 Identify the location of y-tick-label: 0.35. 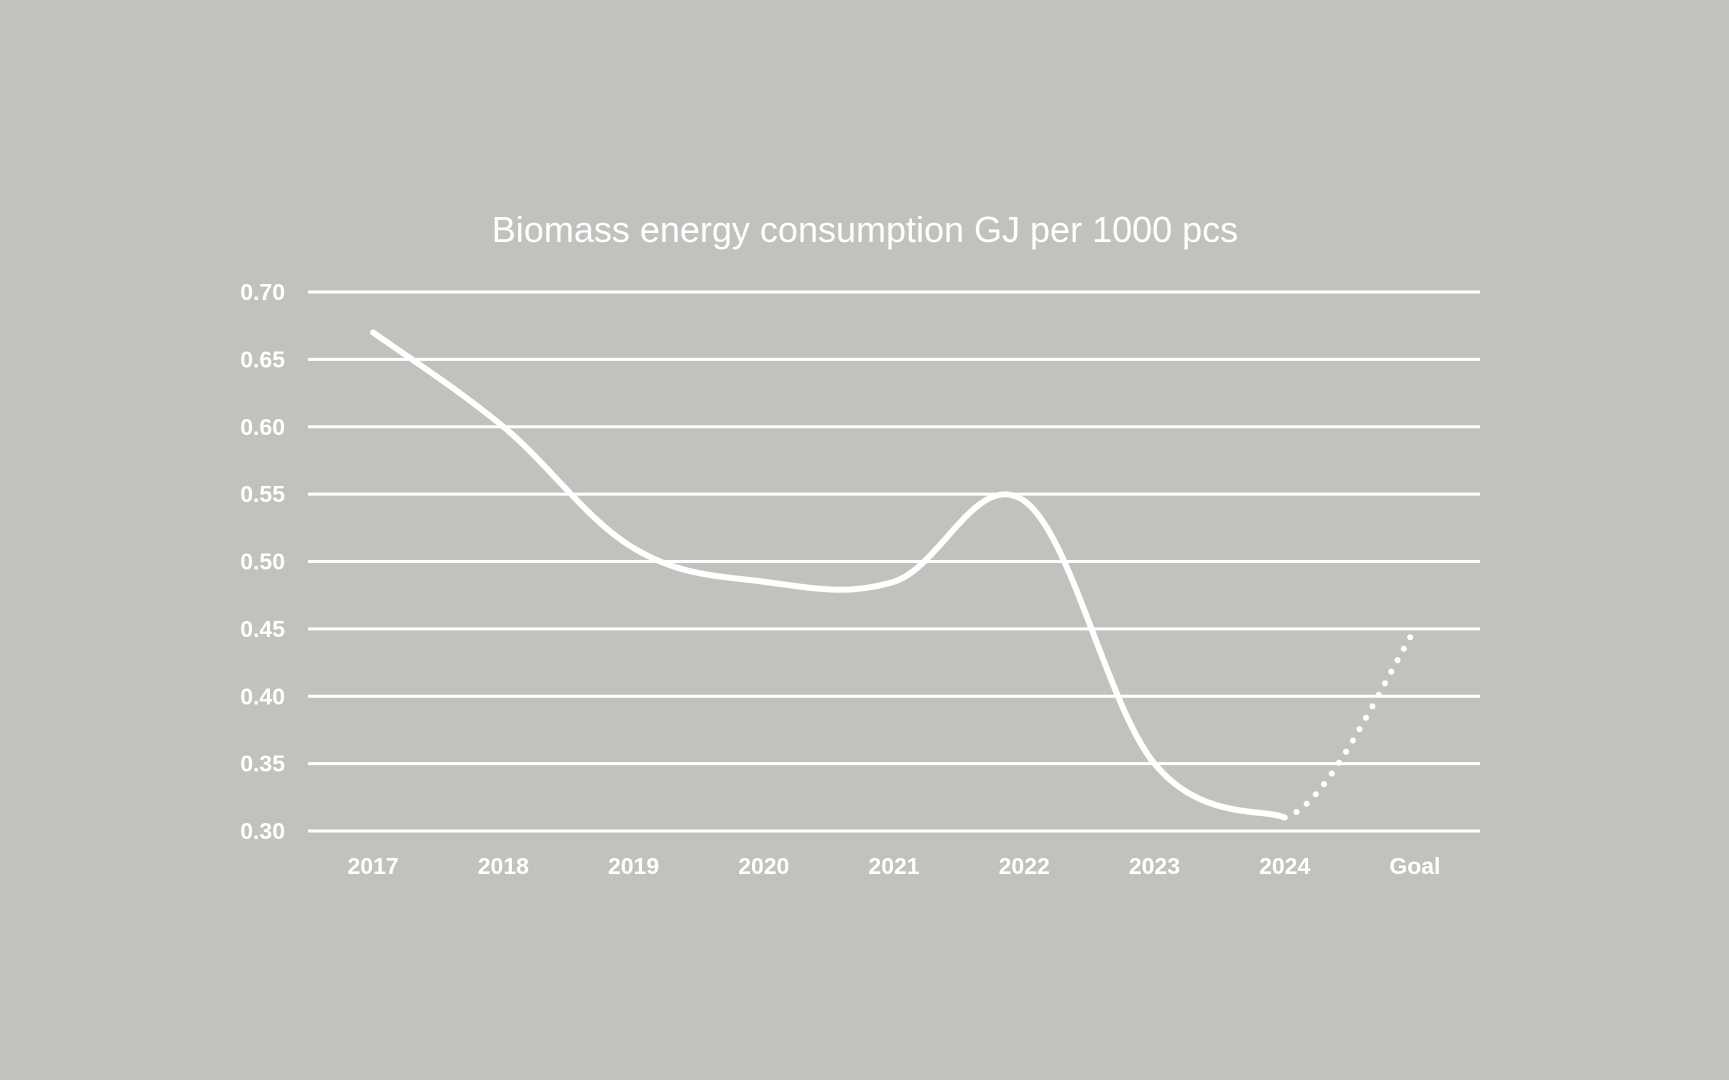
(262, 764).